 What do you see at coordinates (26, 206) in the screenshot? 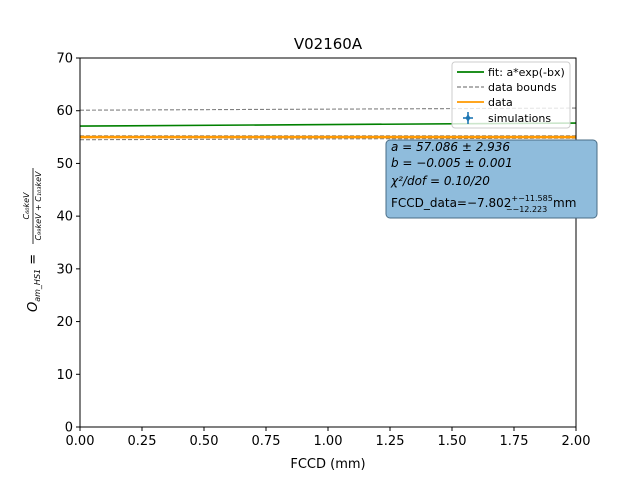
I see `y-axis-label-numerator: C₆₀keV` at bounding box center [26, 206].